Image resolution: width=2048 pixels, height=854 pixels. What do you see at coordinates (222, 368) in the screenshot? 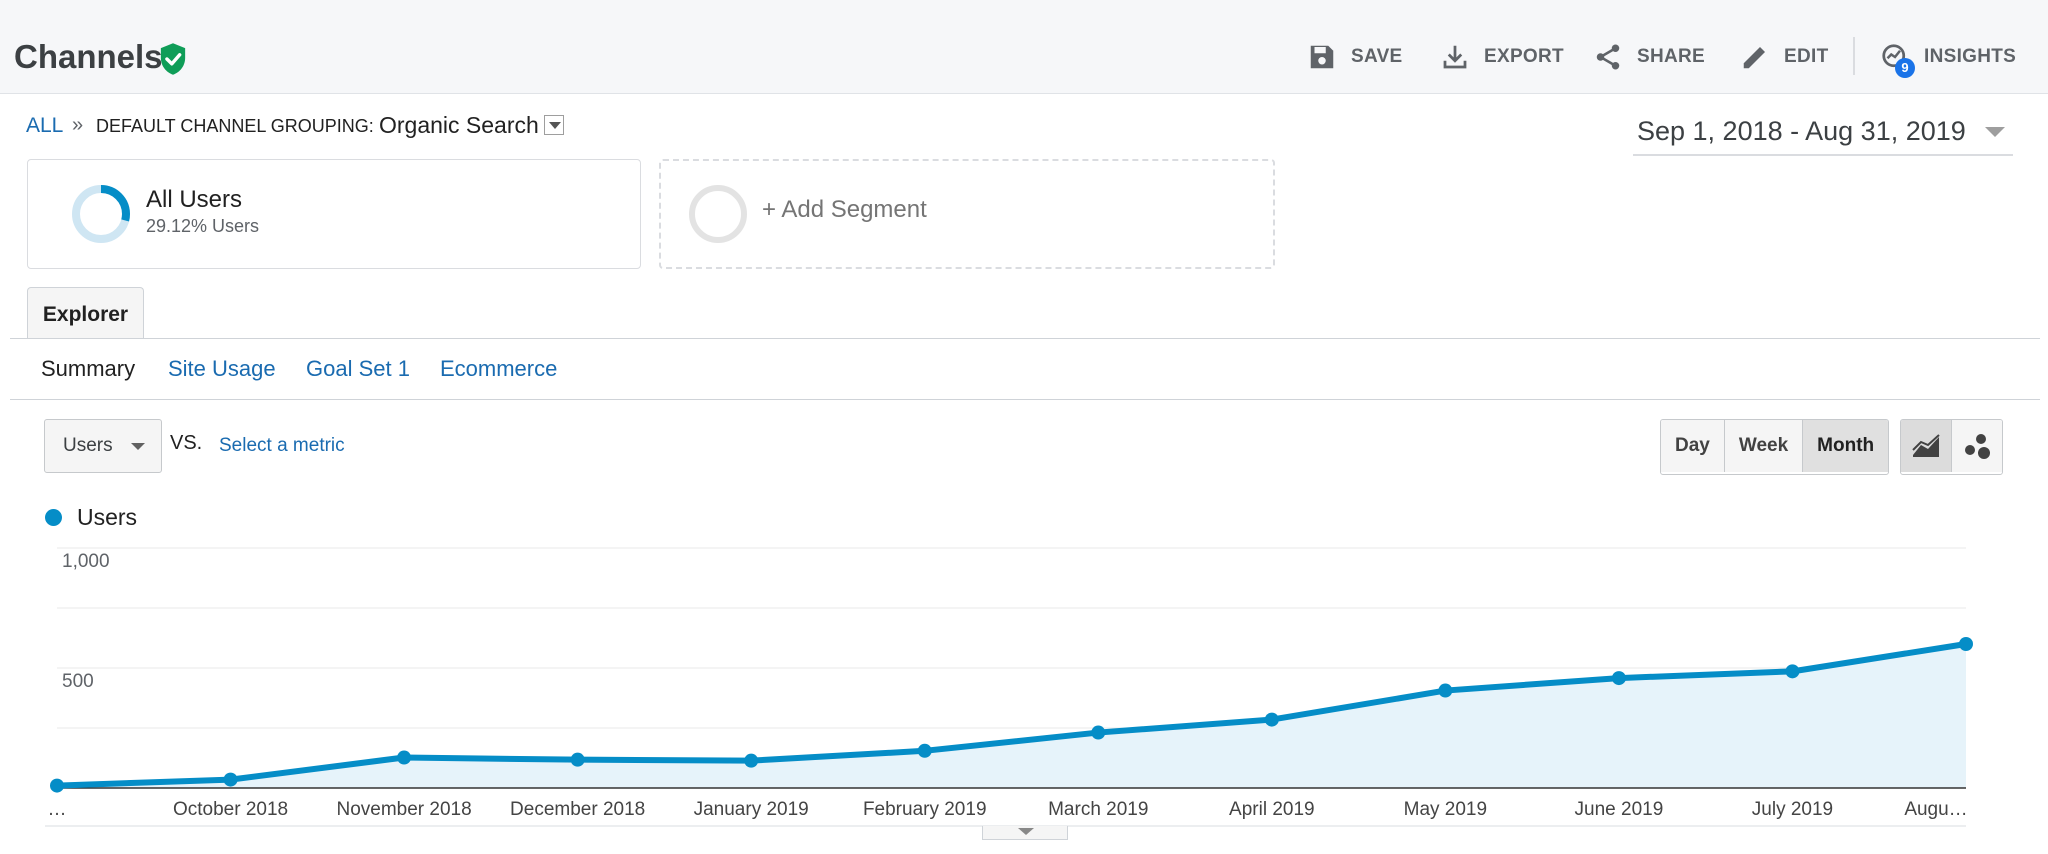
I see `subtab-site-usage: Site Usage` at bounding box center [222, 368].